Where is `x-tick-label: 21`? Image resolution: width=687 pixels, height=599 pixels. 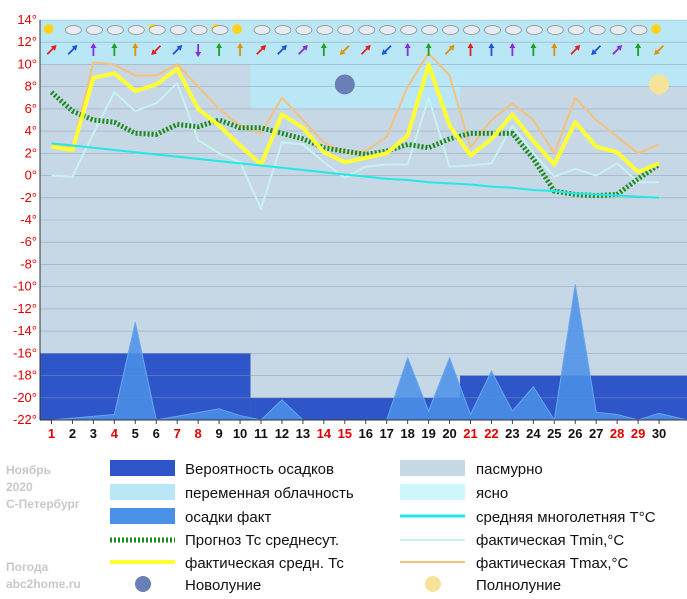
x-tick-label: 21 is located at coordinates (470, 433).